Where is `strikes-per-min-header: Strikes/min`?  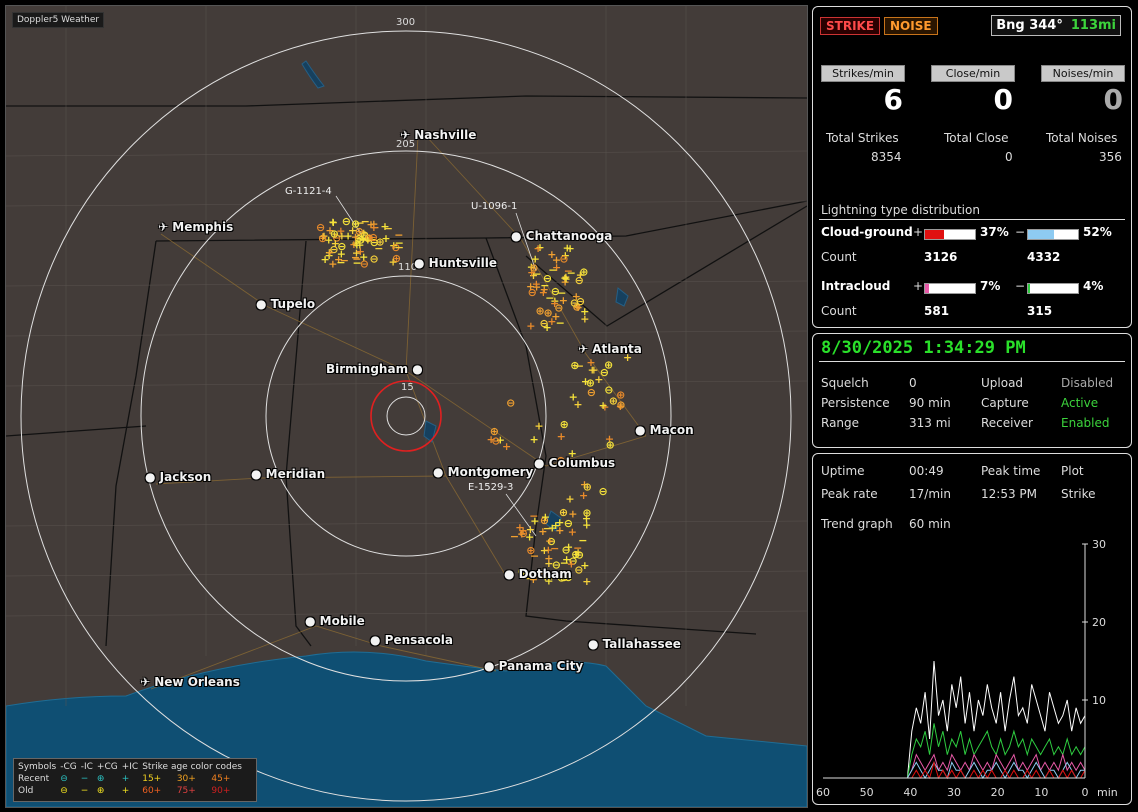
strikes-per-min-header: Strikes/min is located at coordinates (863, 73).